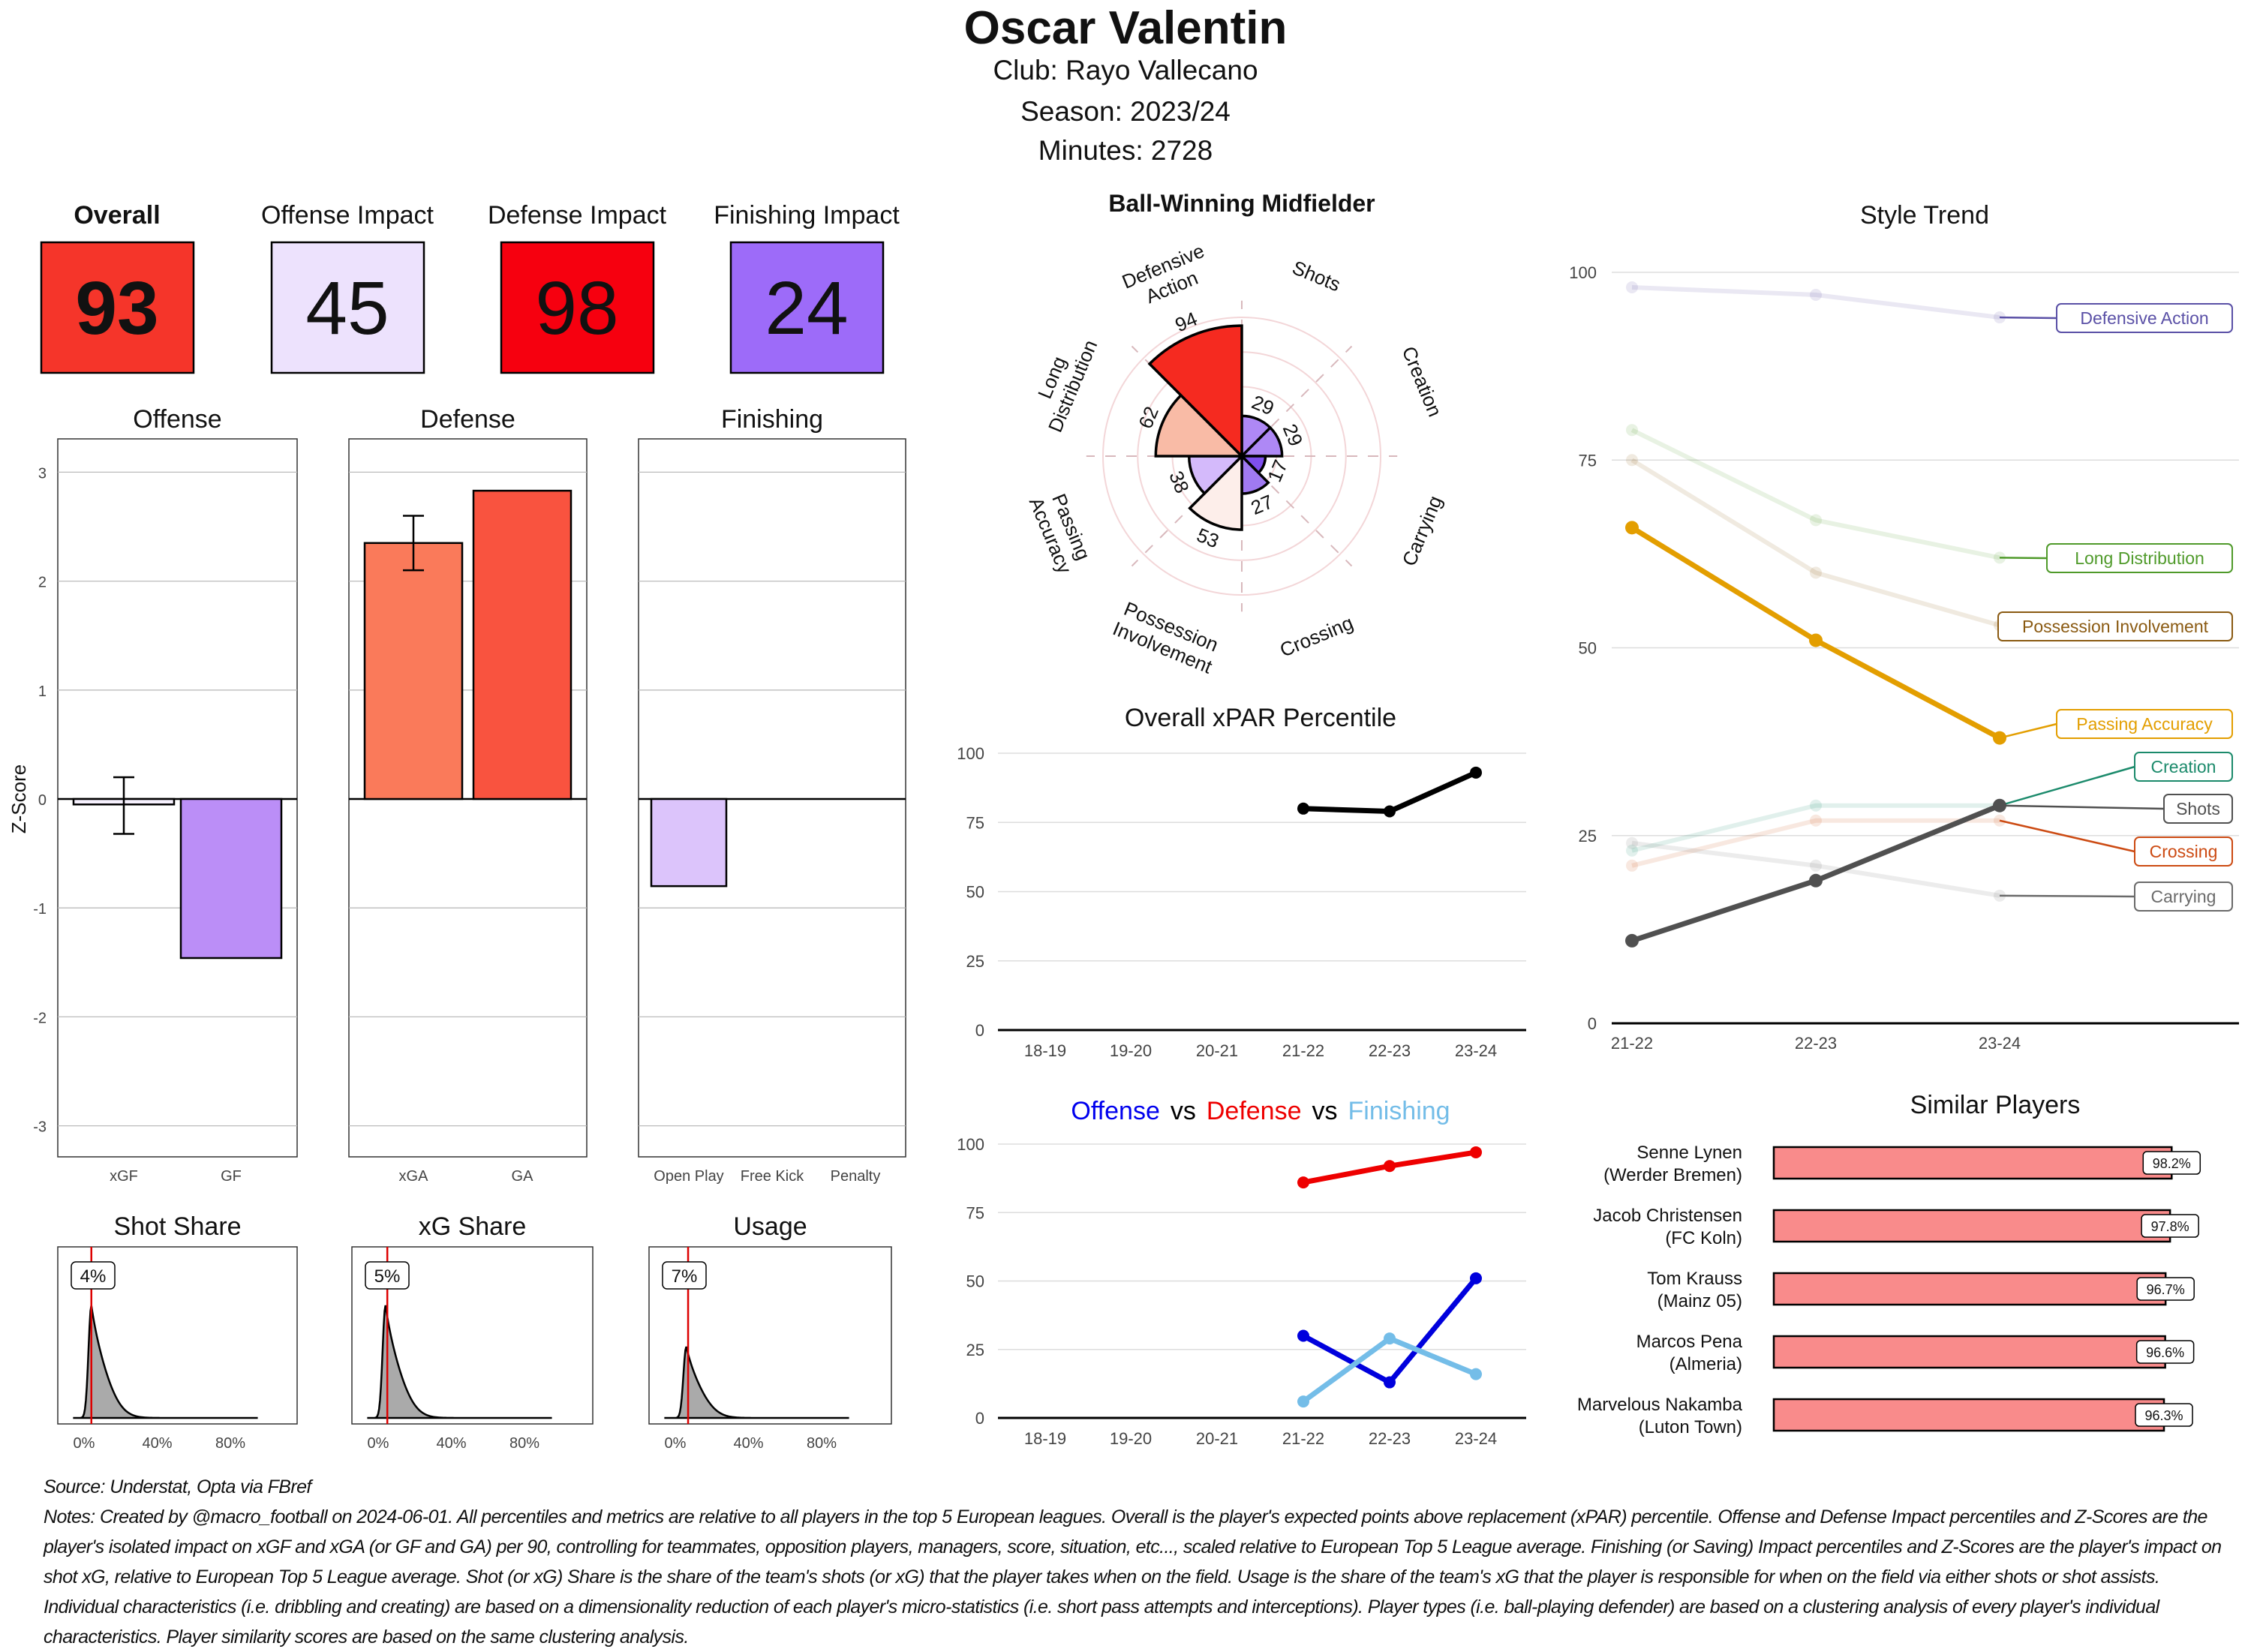  I want to click on tile-value: 45, so click(347, 308).